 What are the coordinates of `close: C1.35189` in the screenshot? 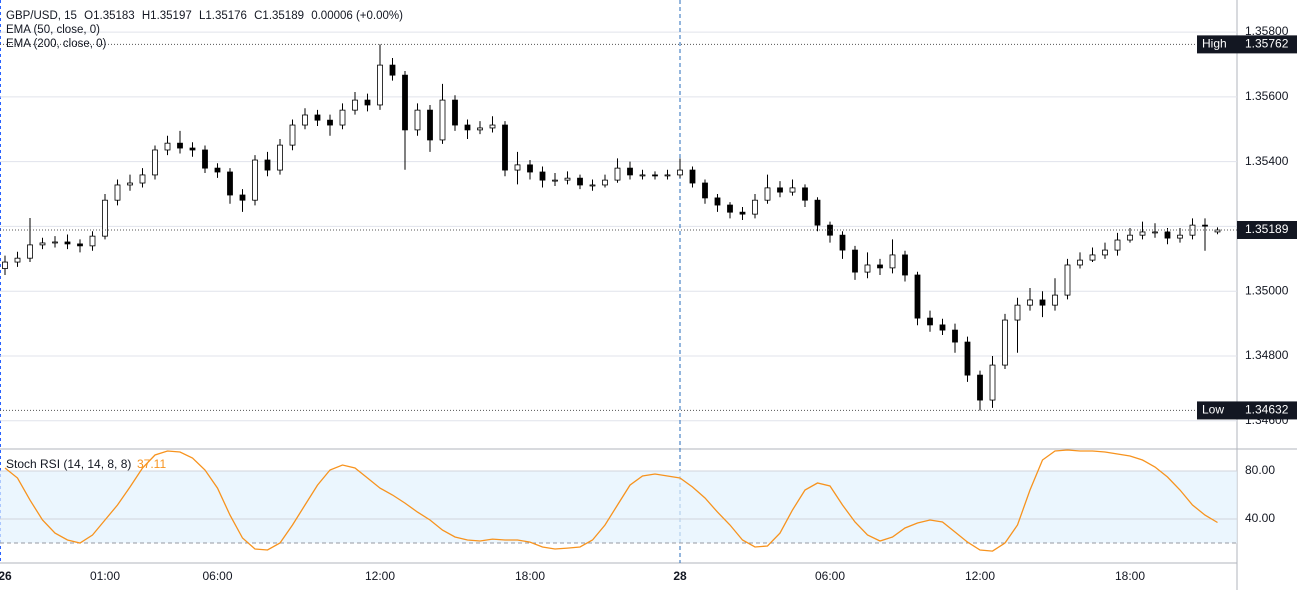 It's located at (279, 16).